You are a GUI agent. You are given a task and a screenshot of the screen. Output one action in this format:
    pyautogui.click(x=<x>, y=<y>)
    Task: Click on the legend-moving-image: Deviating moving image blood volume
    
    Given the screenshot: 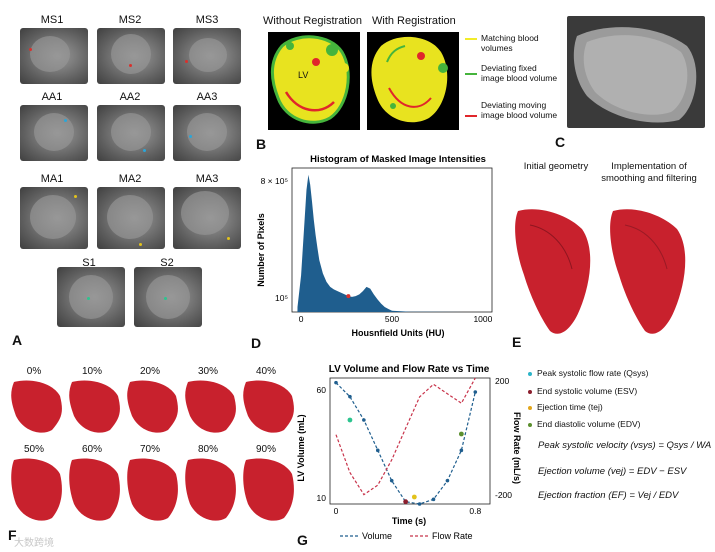 What is the action you would take?
    pyautogui.click(x=519, y=110)
    